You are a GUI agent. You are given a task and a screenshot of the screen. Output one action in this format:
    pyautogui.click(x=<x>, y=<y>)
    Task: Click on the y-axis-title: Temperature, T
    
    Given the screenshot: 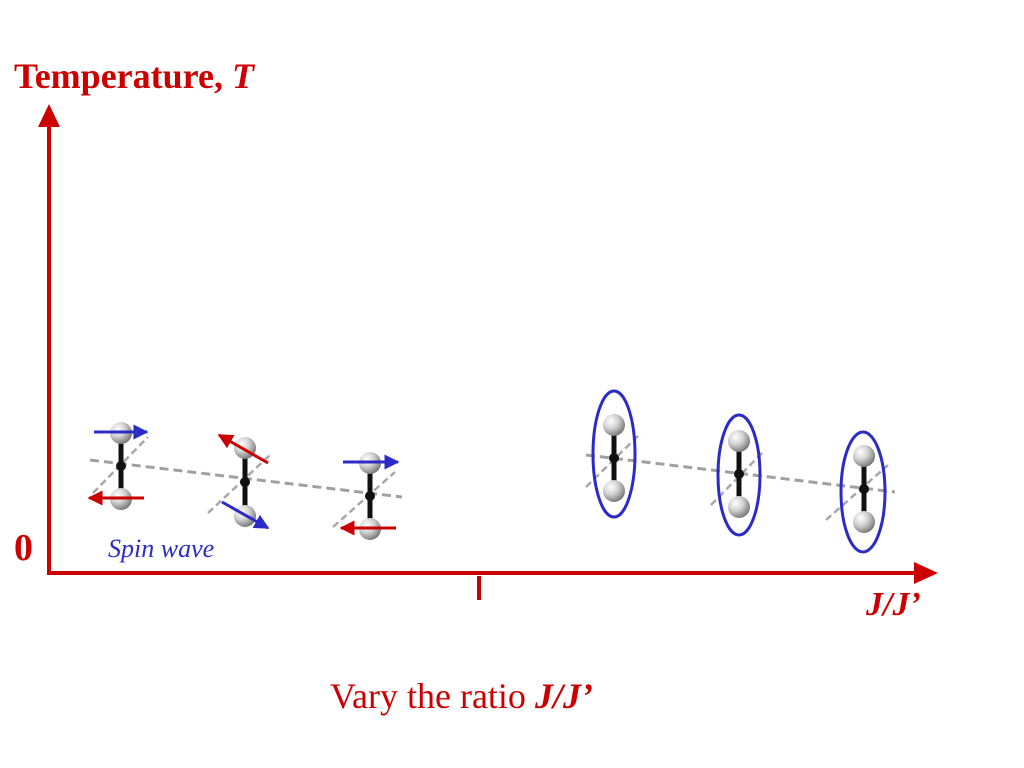 What is the action you would take?
    pyautogui.click(x=135, y=76)
    